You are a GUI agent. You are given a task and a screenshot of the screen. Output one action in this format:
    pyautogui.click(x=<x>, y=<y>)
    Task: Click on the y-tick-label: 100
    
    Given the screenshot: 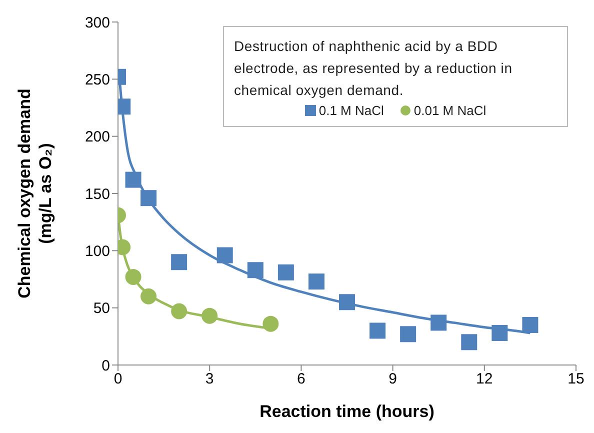 What is the action you would take?
    pyautogui.click(x=97, y=251)
    